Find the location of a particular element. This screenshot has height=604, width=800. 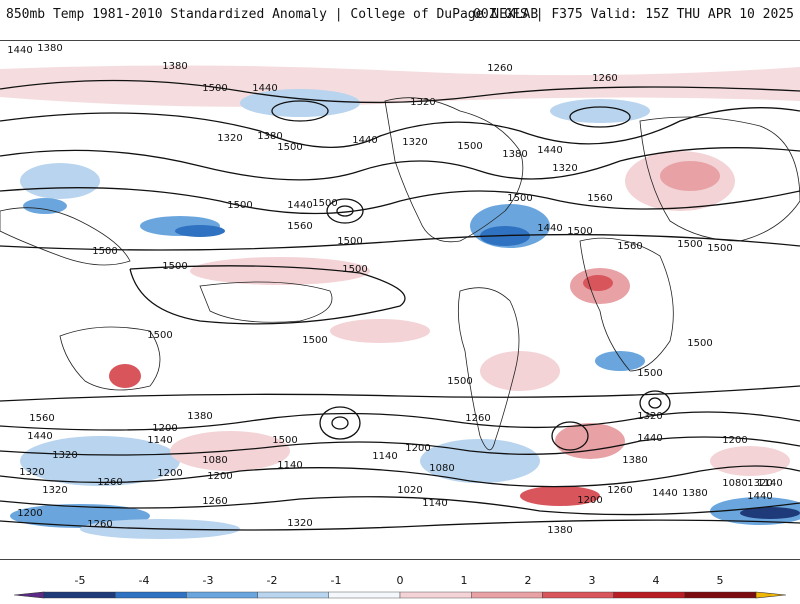

colorbar-tick-label: 4 is located at coordinates (656, 580).